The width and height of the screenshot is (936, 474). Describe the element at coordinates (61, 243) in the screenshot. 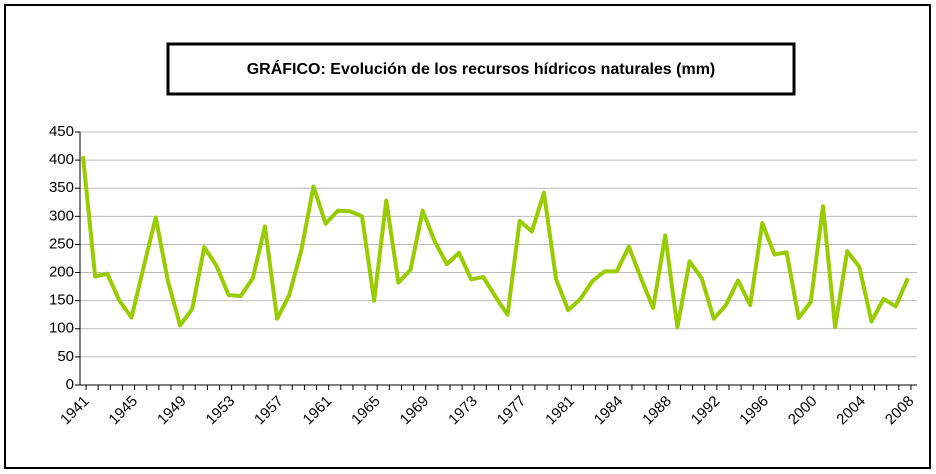

I see `y-tick-label: 250` at that location.